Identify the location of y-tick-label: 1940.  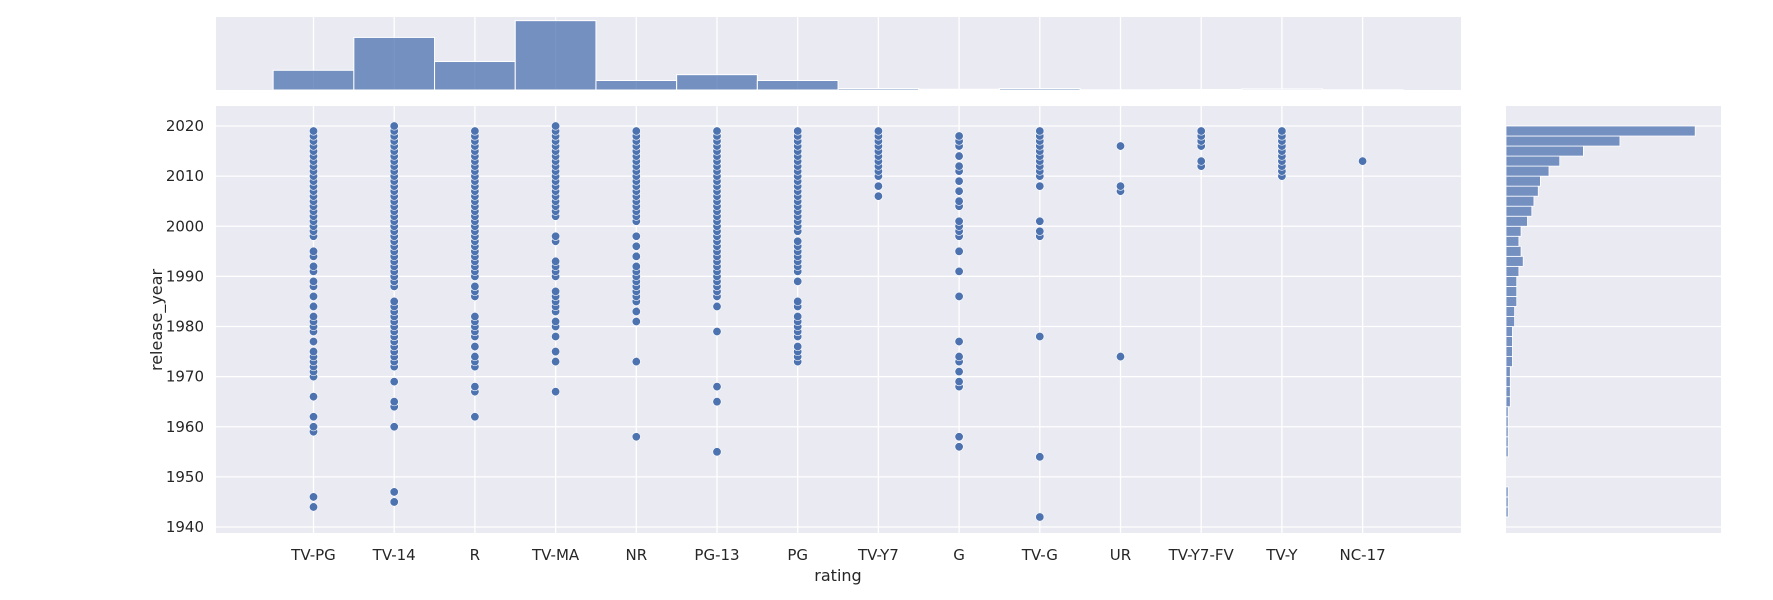
(185, 527).